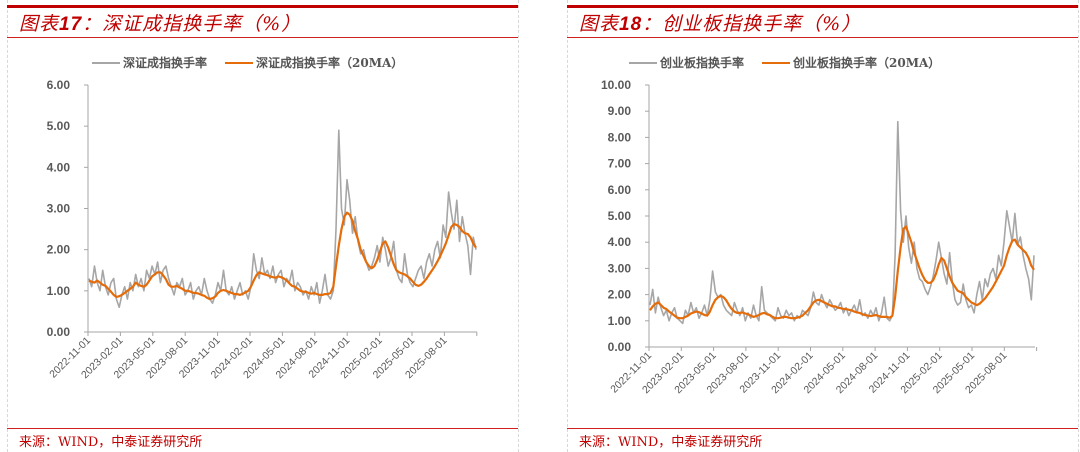 The image size is (1080, 452). What do you see at coordinates (867, 63) in the screenshot?
I see `legend-label-ma: 创业板指换手率（20MA）` at bounding box center [867, 63].